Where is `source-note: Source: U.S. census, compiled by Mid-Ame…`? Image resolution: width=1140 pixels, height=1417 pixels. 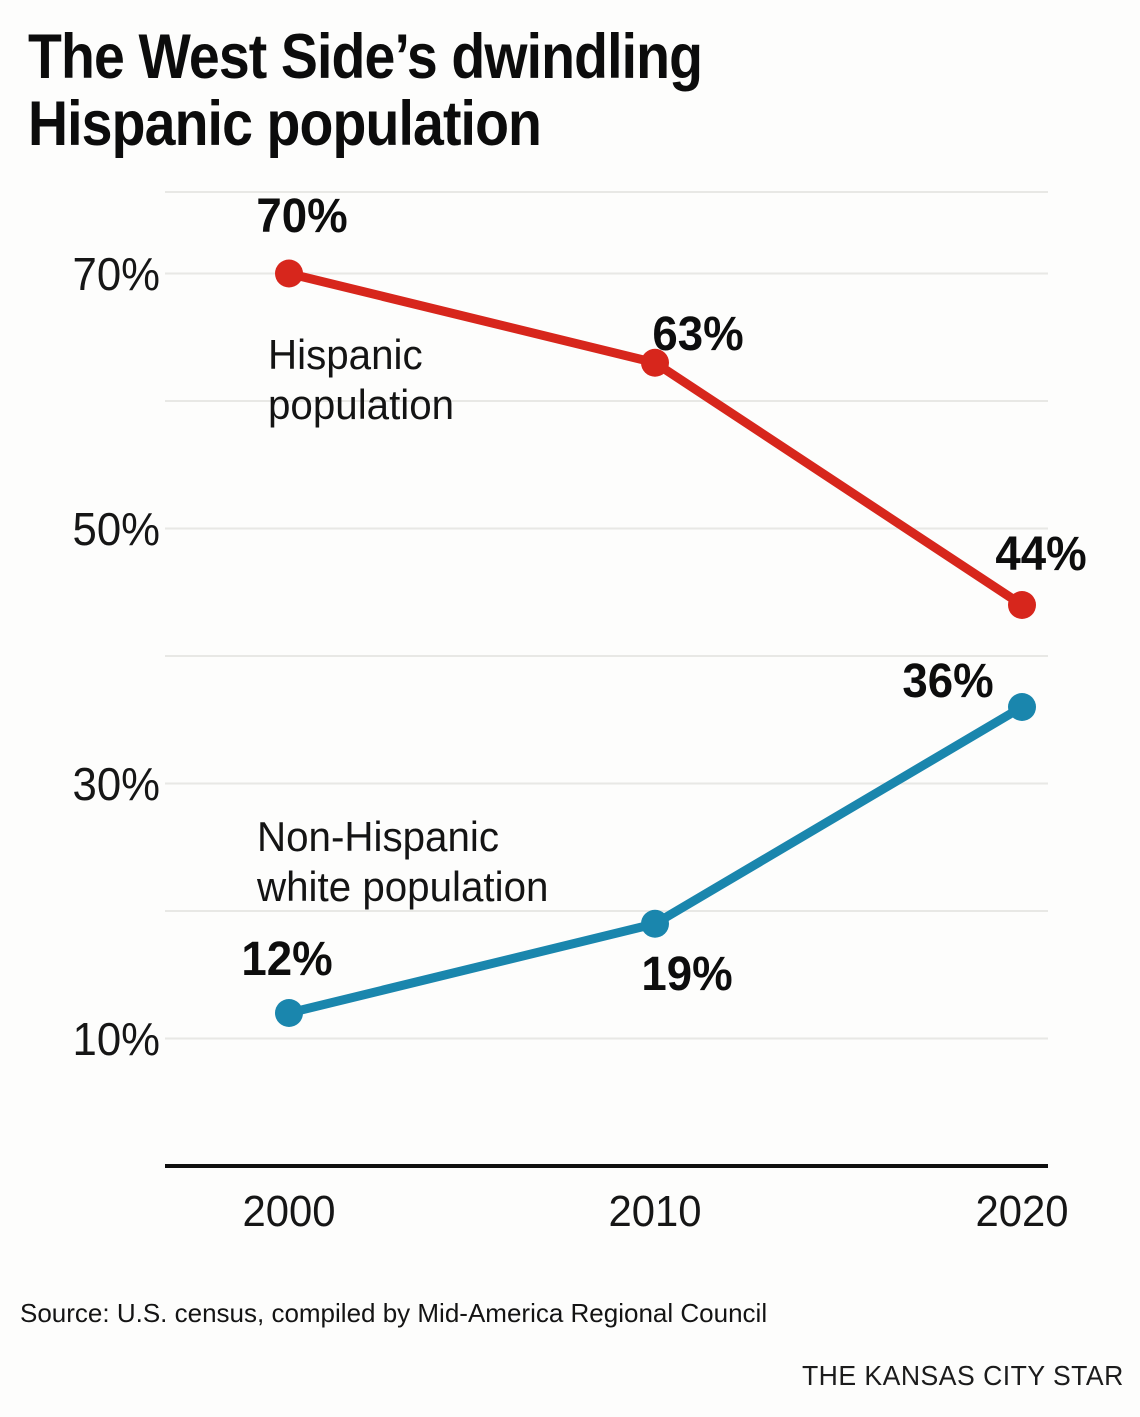
source-note: Source: U.S. census, compiled by Mid-Ame… is located at coordinates (394, 1313).